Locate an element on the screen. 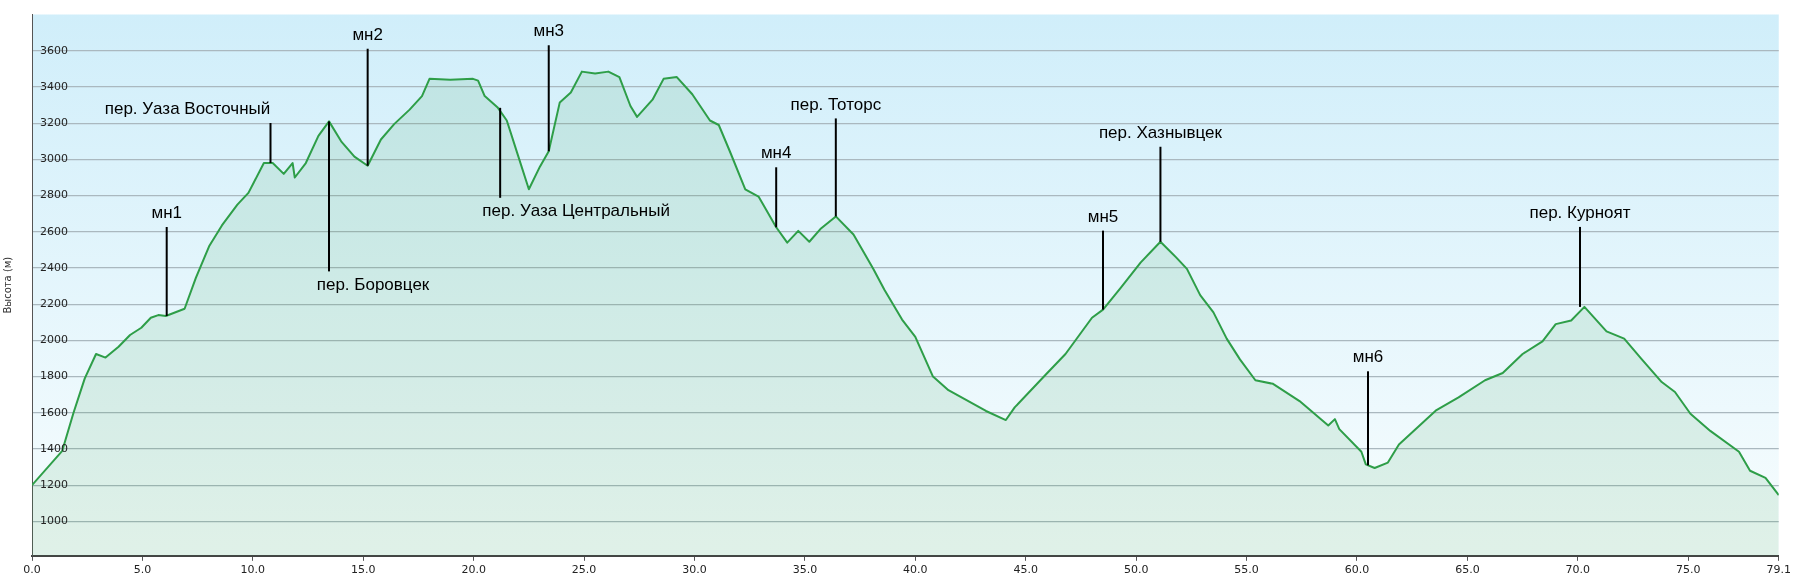 The height and width of the screenshot is (582, 1794). x-tick-label: 60.0 is located at coordinates (1357, 570).